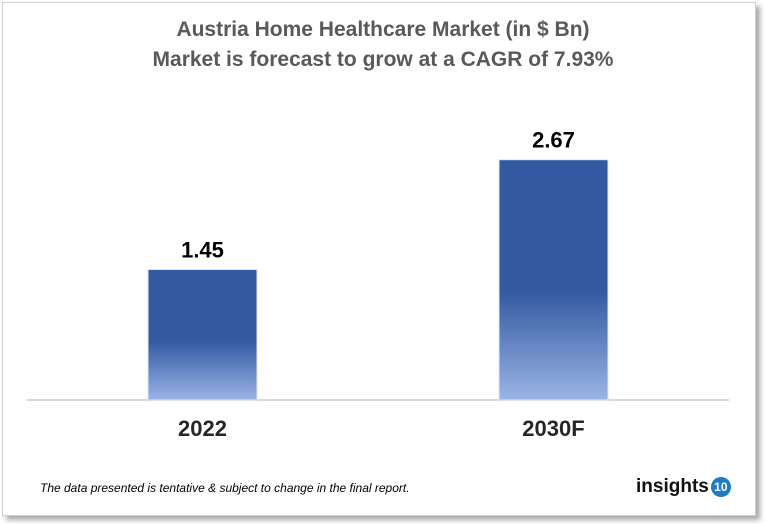 This screenshot has width=766, height=524. What do you see at coordinates (672, 486) in the screenshot?
I see `logo-text: insights` at bounding box center [672, 486].